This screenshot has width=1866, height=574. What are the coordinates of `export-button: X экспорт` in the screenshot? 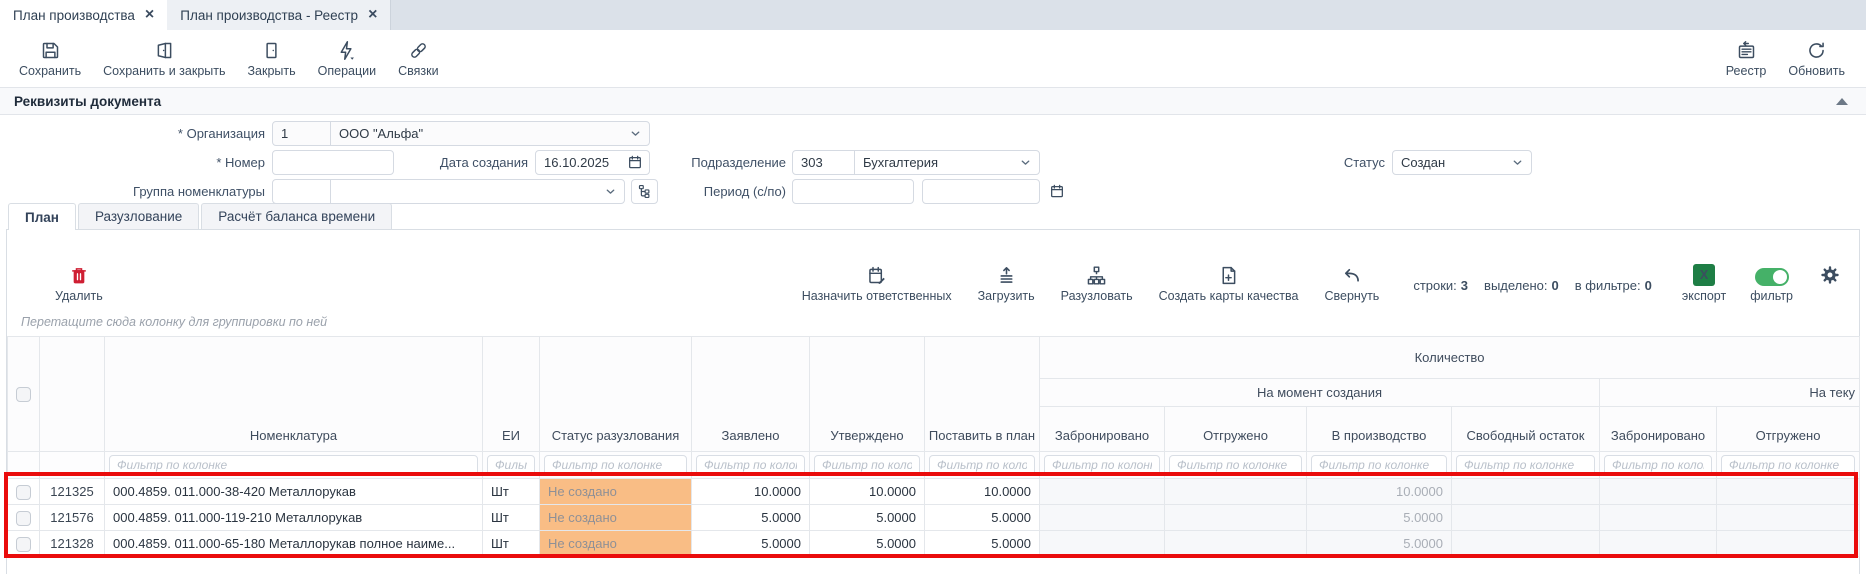 It's located at (1704, 283).